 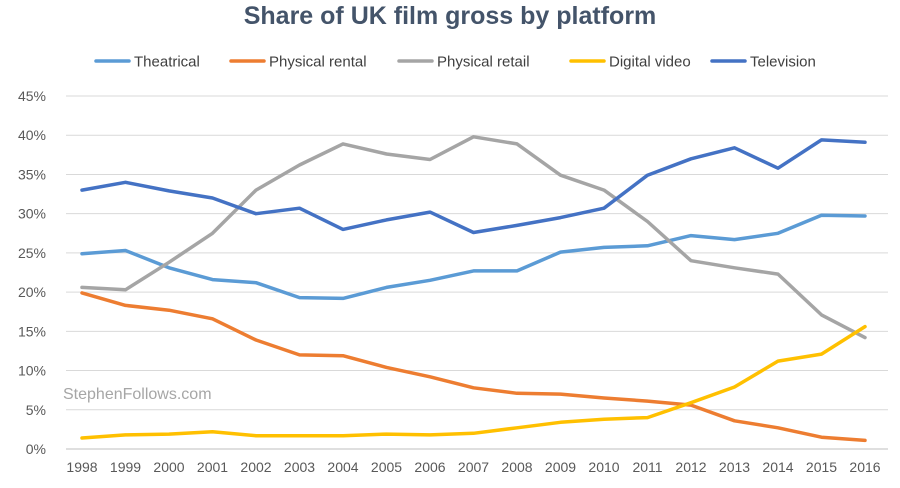 I want to click on x-tick-label: 2016, so click(x=864, y=467).